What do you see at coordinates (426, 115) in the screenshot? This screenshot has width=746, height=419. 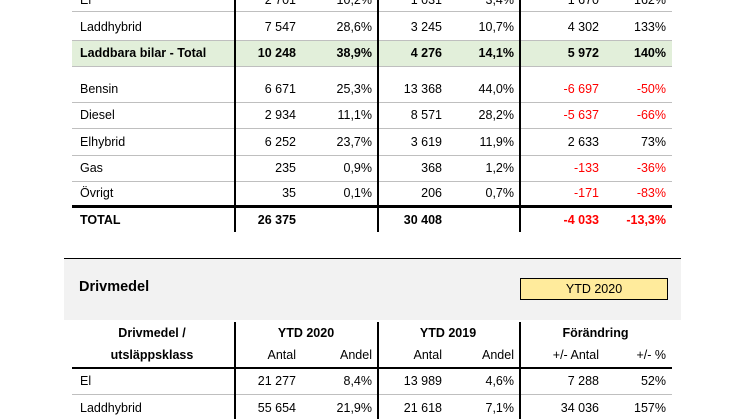 I see `ytd2019-antal: 8 571` at bounding box center [426, 115].